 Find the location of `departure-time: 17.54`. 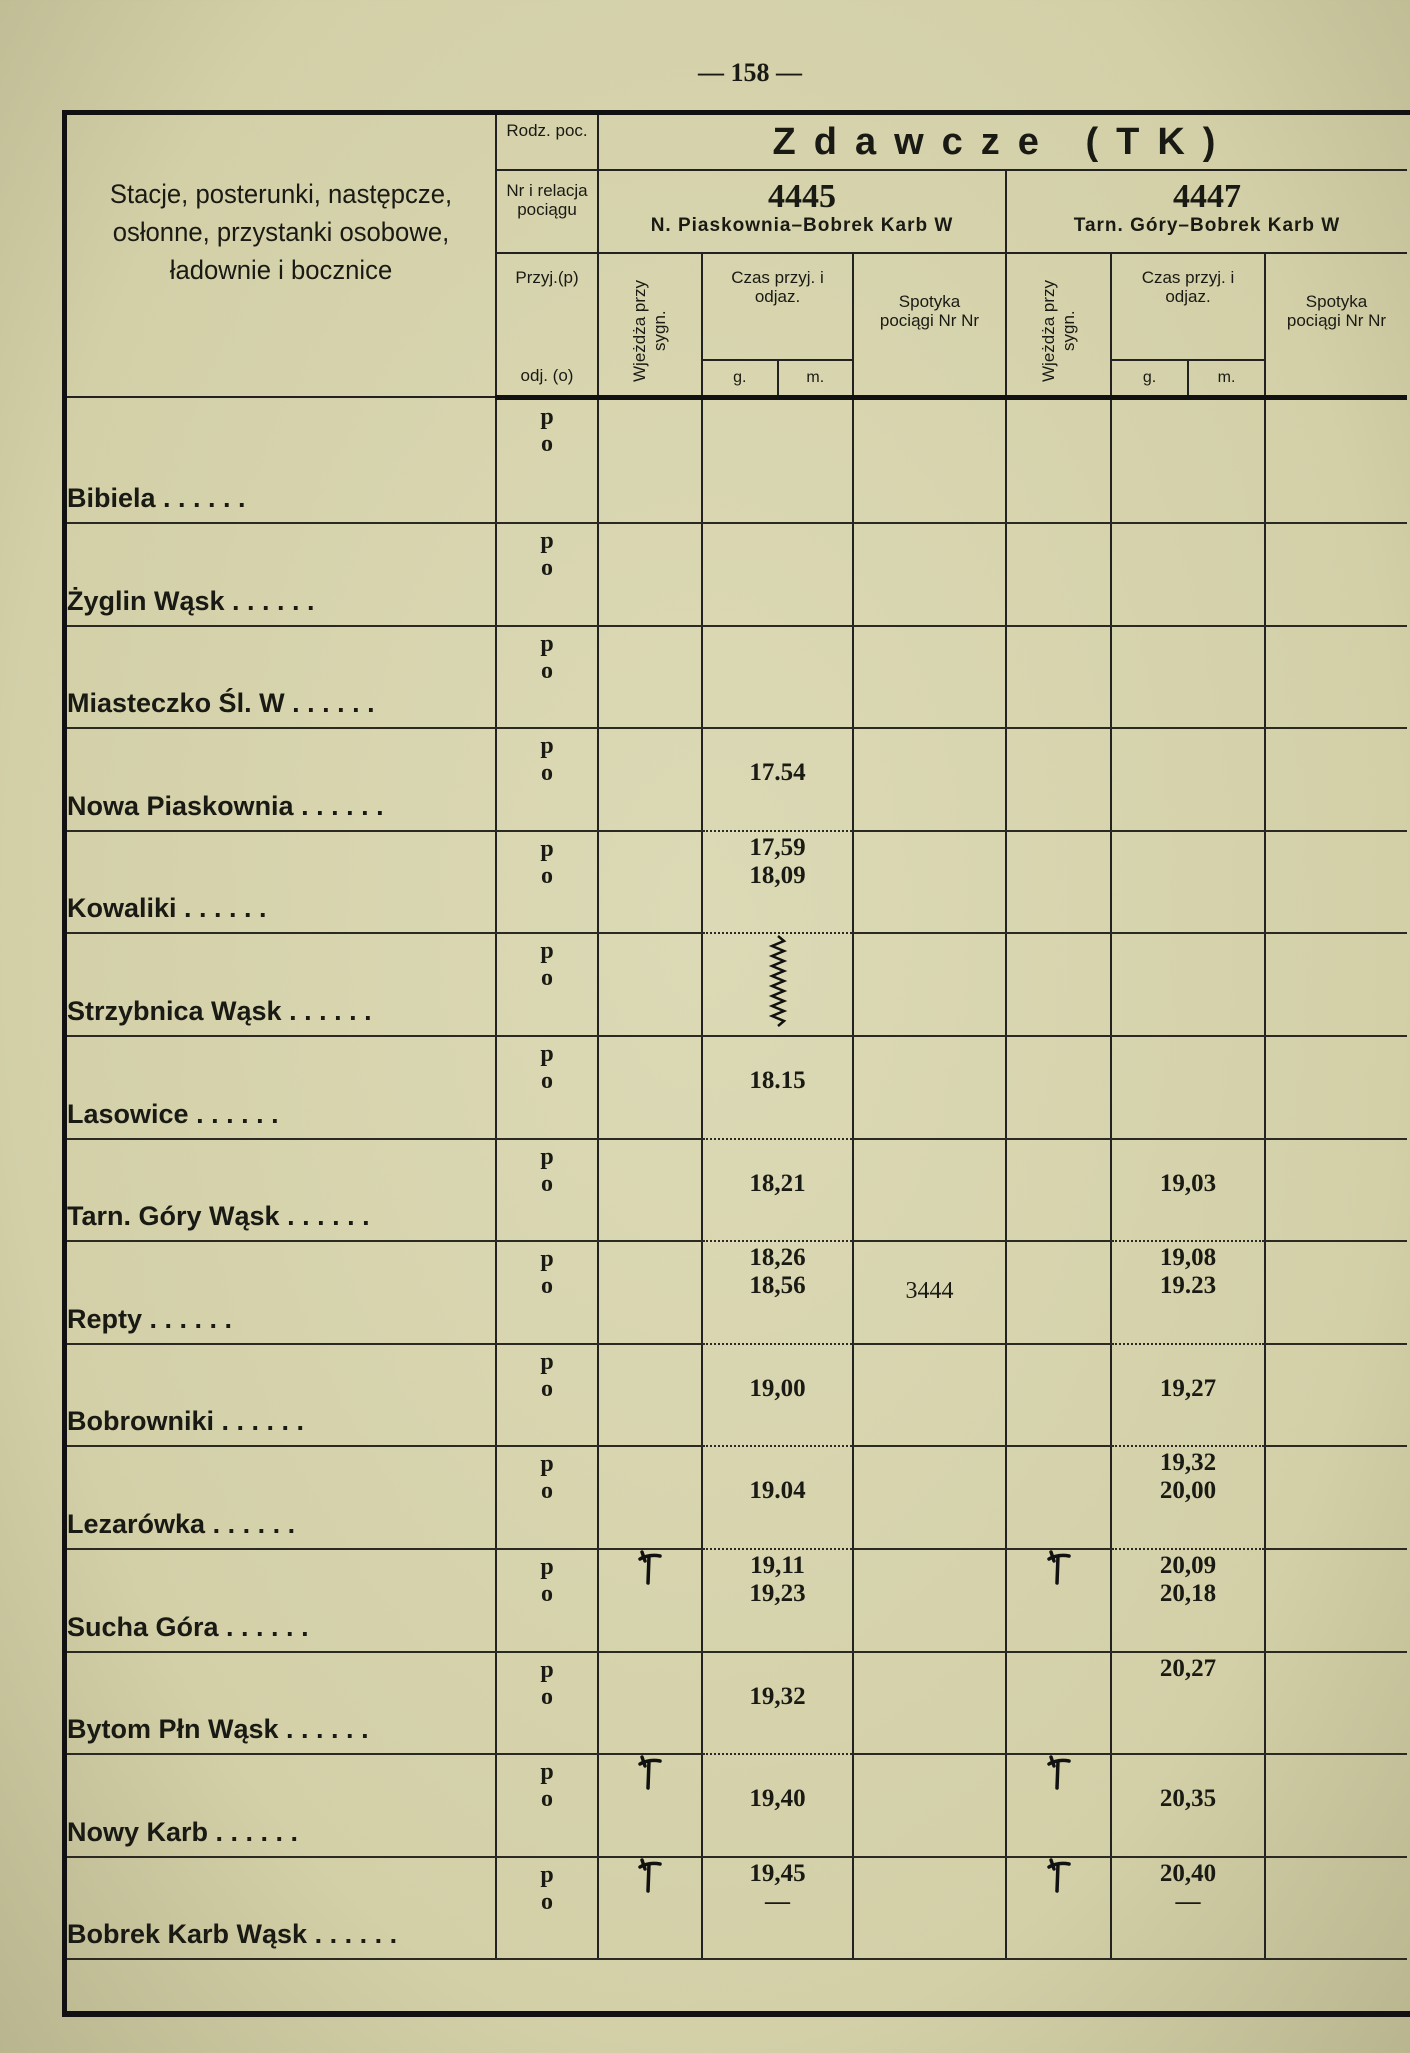

departure-time: 17.54 is located at coordinates (777, 773).